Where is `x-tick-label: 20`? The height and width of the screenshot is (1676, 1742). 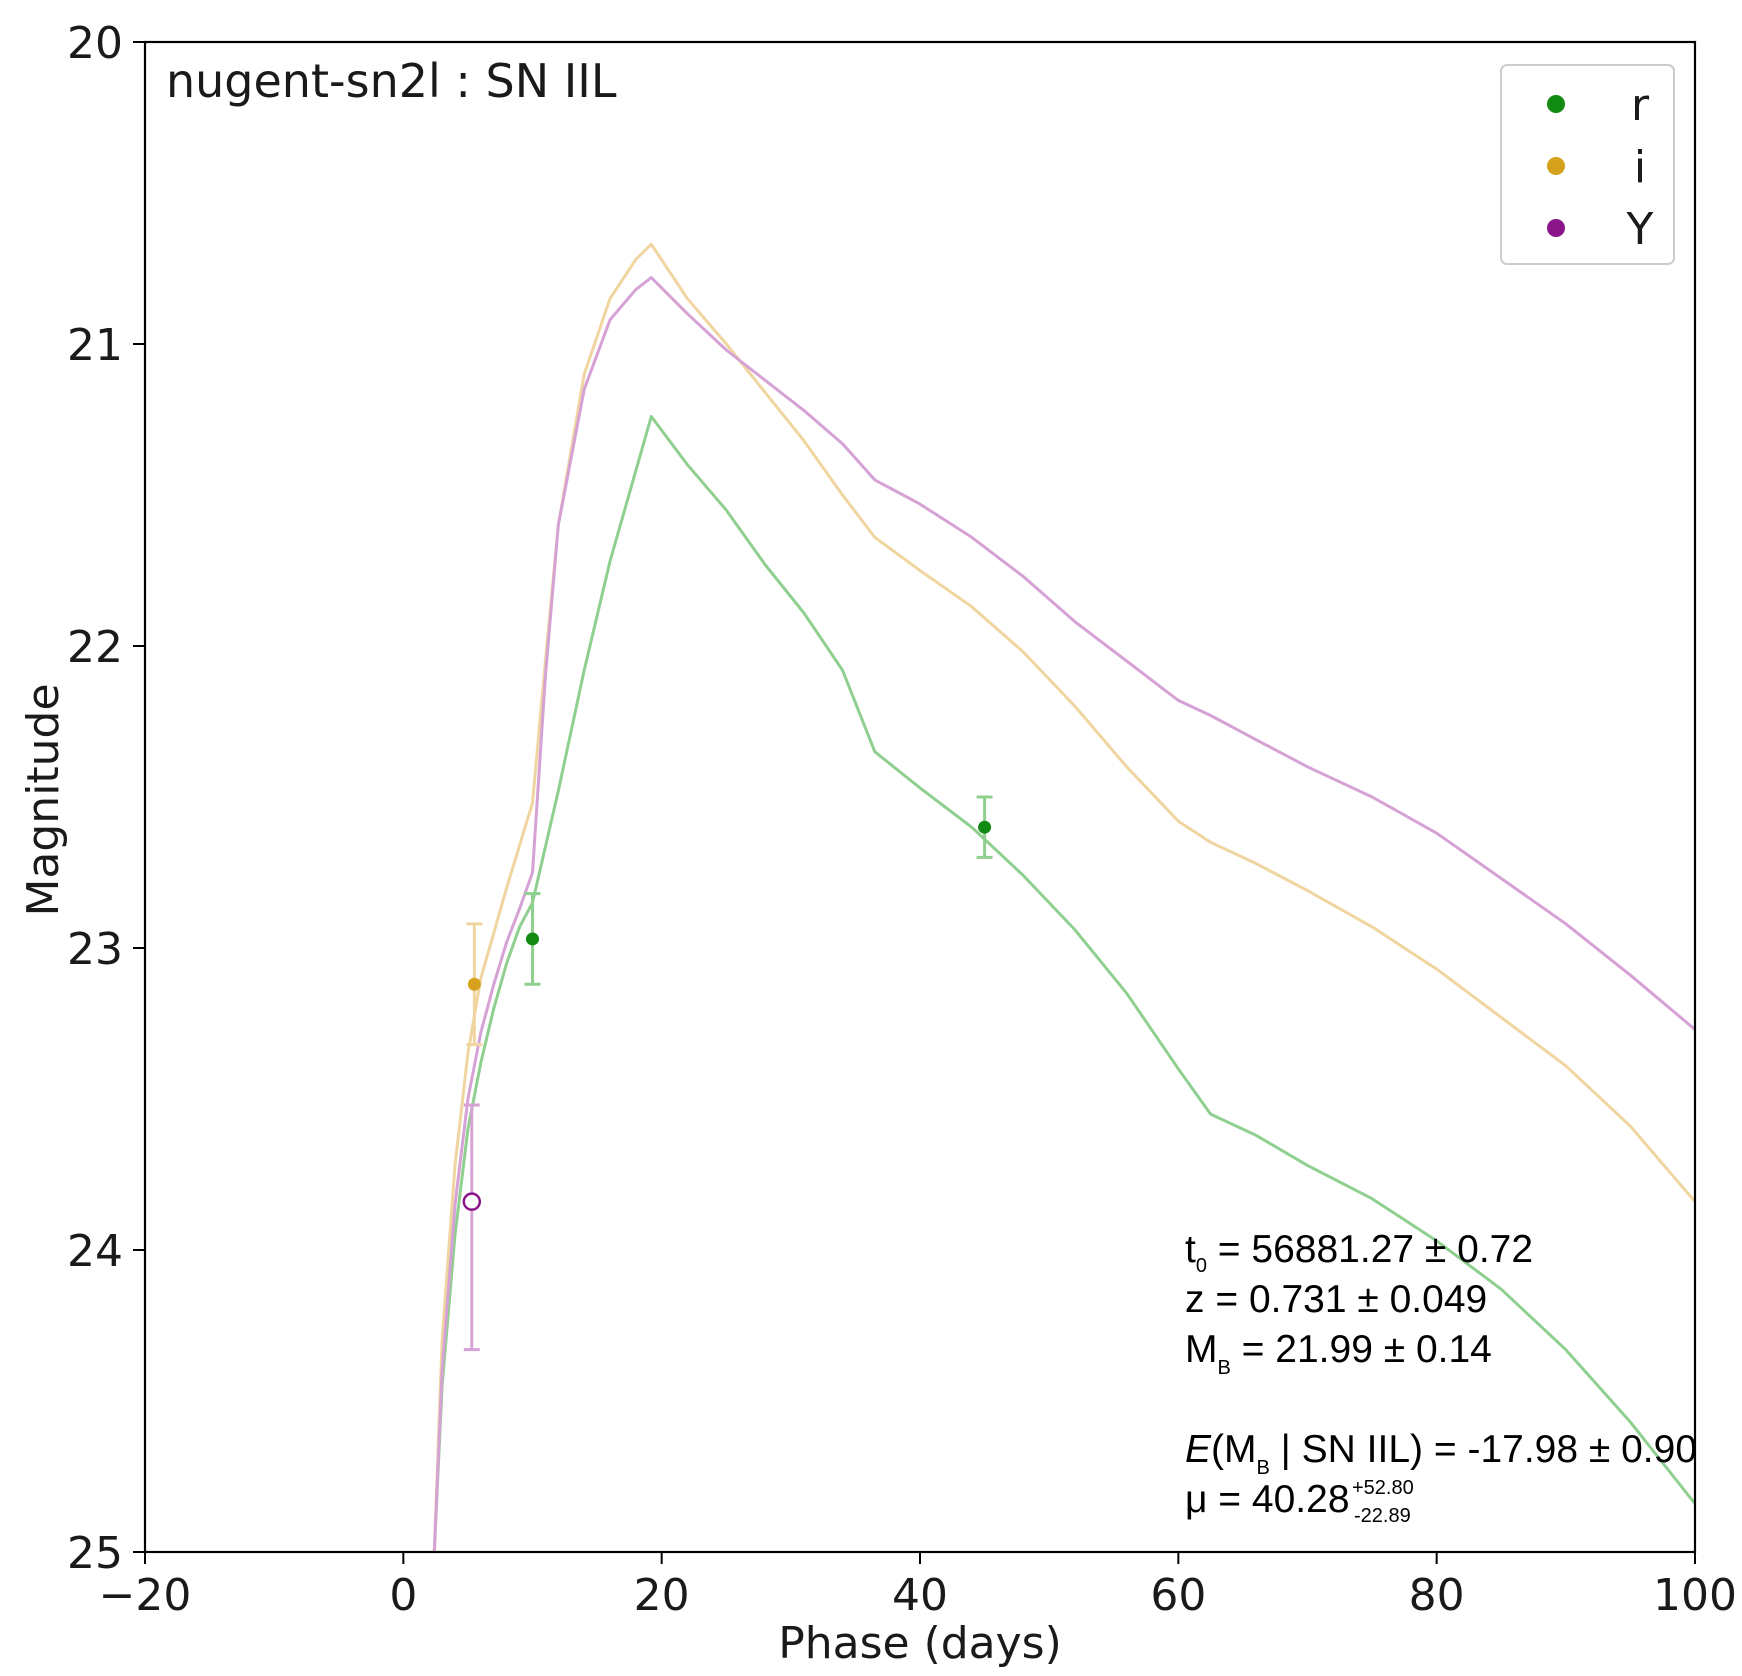 x-tick-label: 20 is located at coordinates (662, 1595).